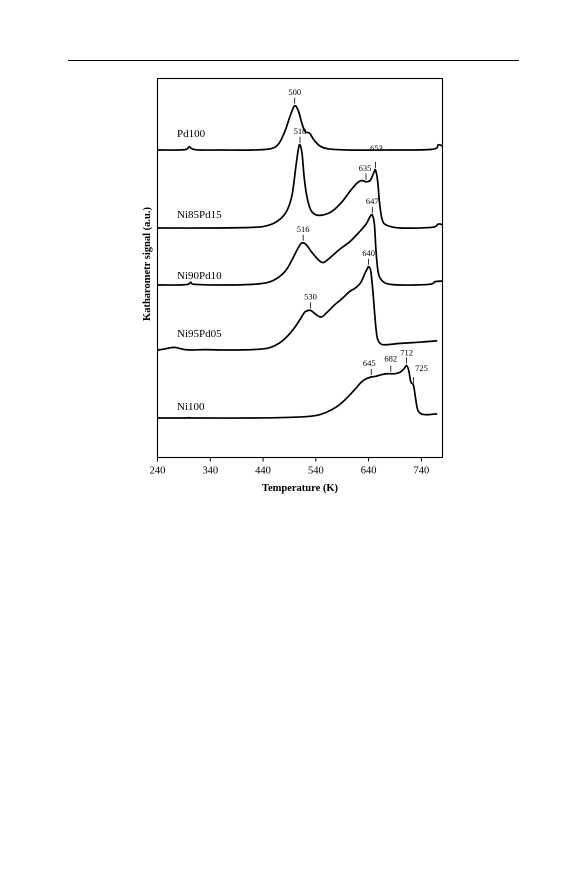  I want to click on peak-label: 645, so click(369, 363).